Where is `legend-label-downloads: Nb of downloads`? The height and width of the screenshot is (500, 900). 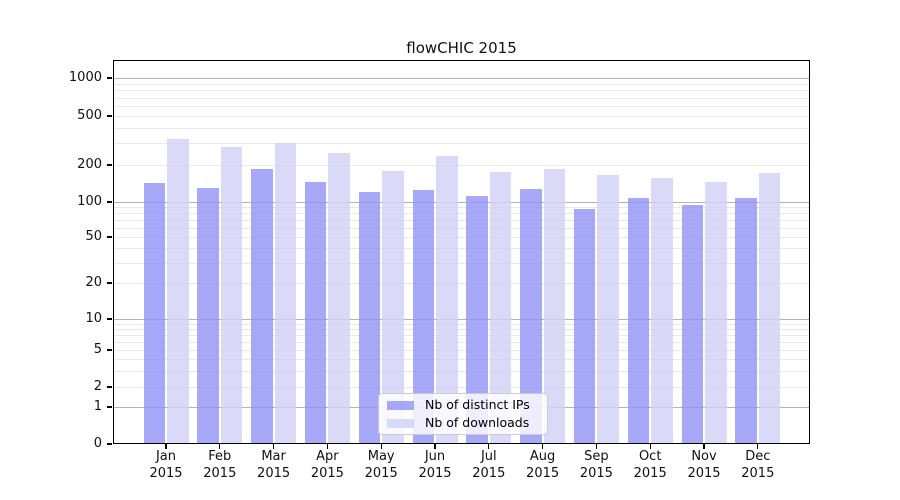 legend-label-downloads: Nb of downloads is located at coordinates (477, 422).